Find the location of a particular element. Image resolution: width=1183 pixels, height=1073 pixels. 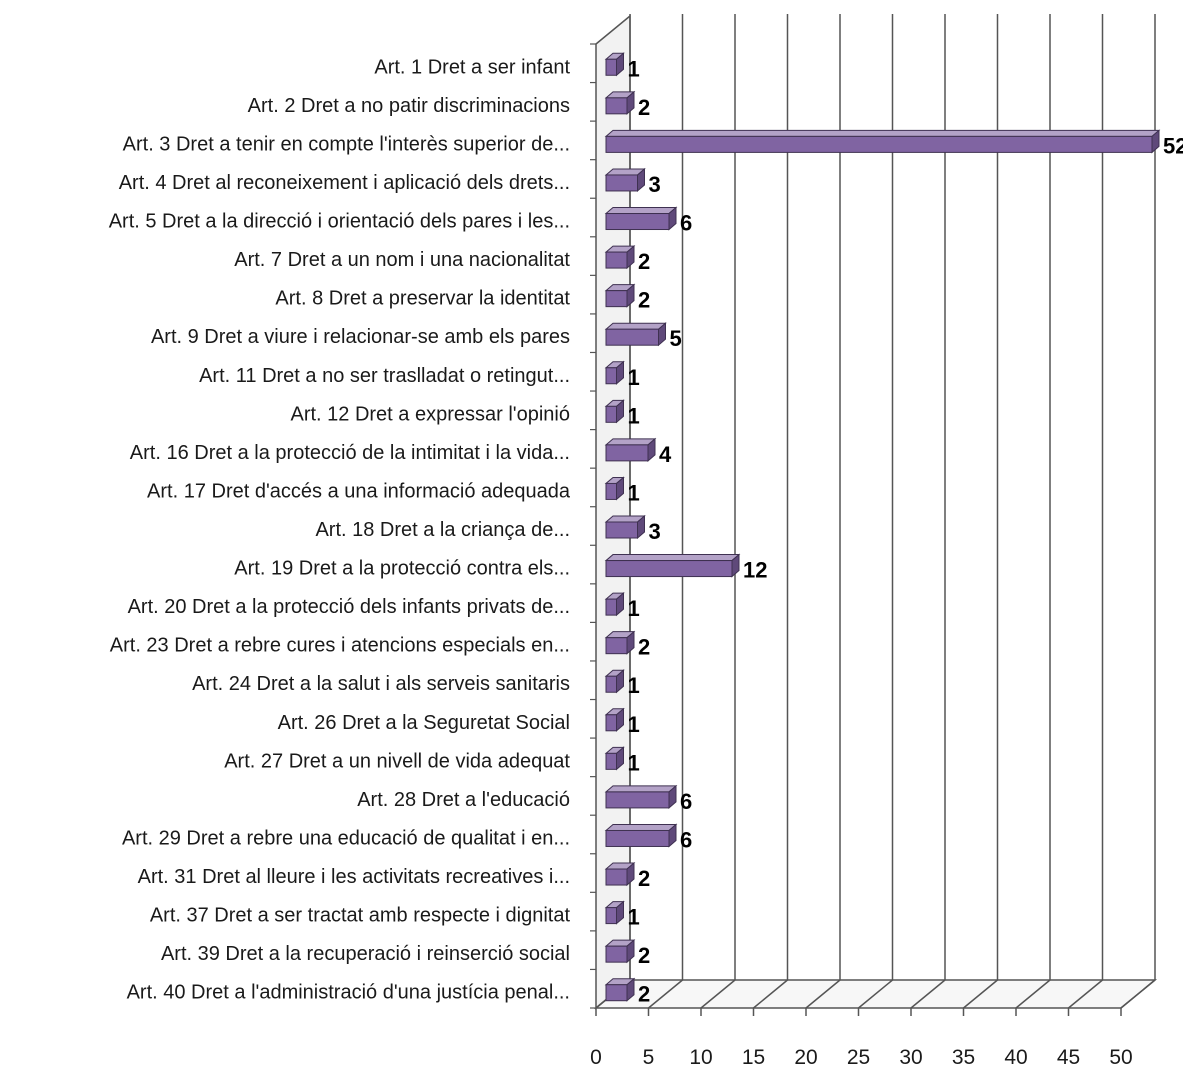

data-label: 4 is located at coordinates (665, 454).